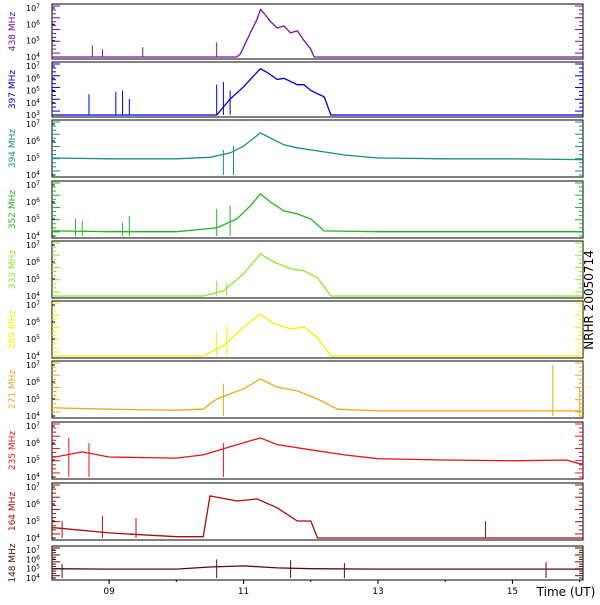  I want to click on panel-name-label: 271 MHz, so click(13, 390).